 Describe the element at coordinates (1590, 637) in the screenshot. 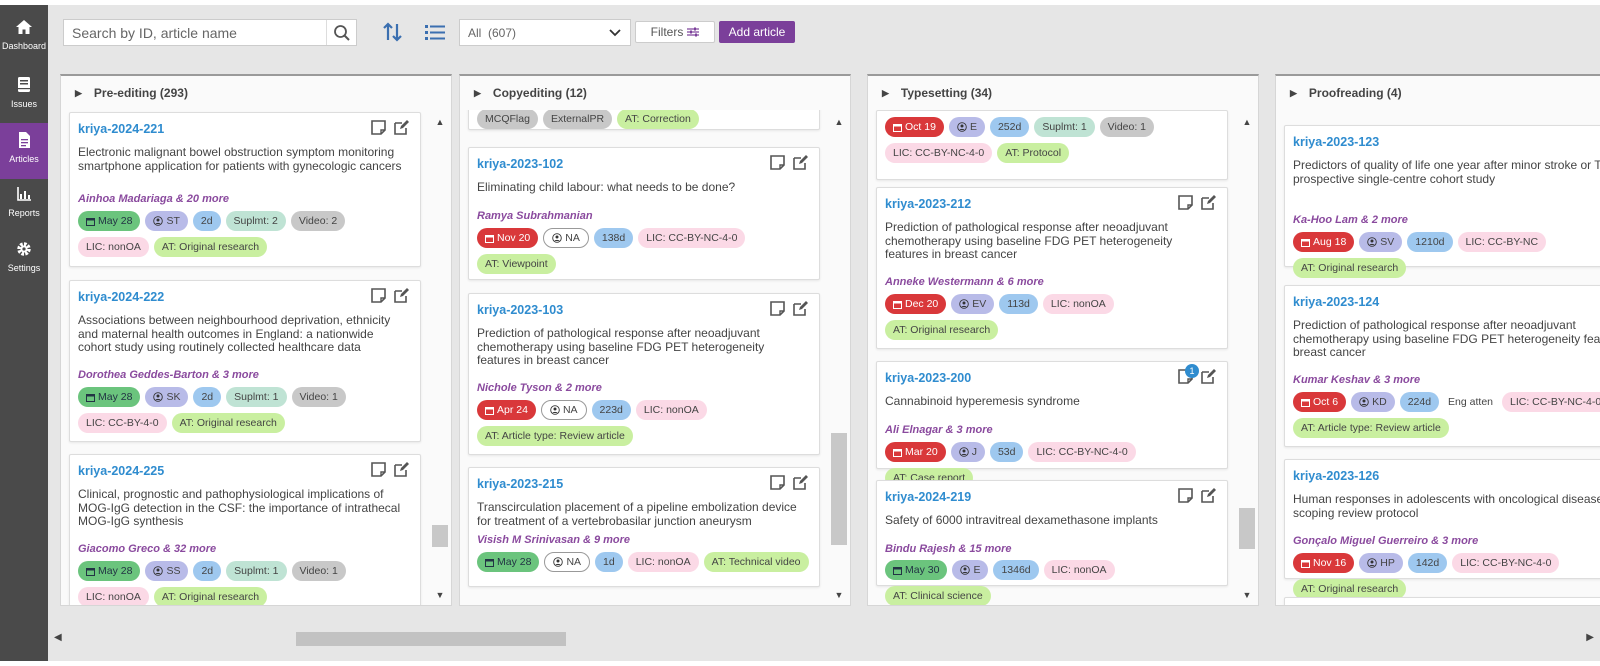

I see `scroll-right-arrow: ▶` at that location.